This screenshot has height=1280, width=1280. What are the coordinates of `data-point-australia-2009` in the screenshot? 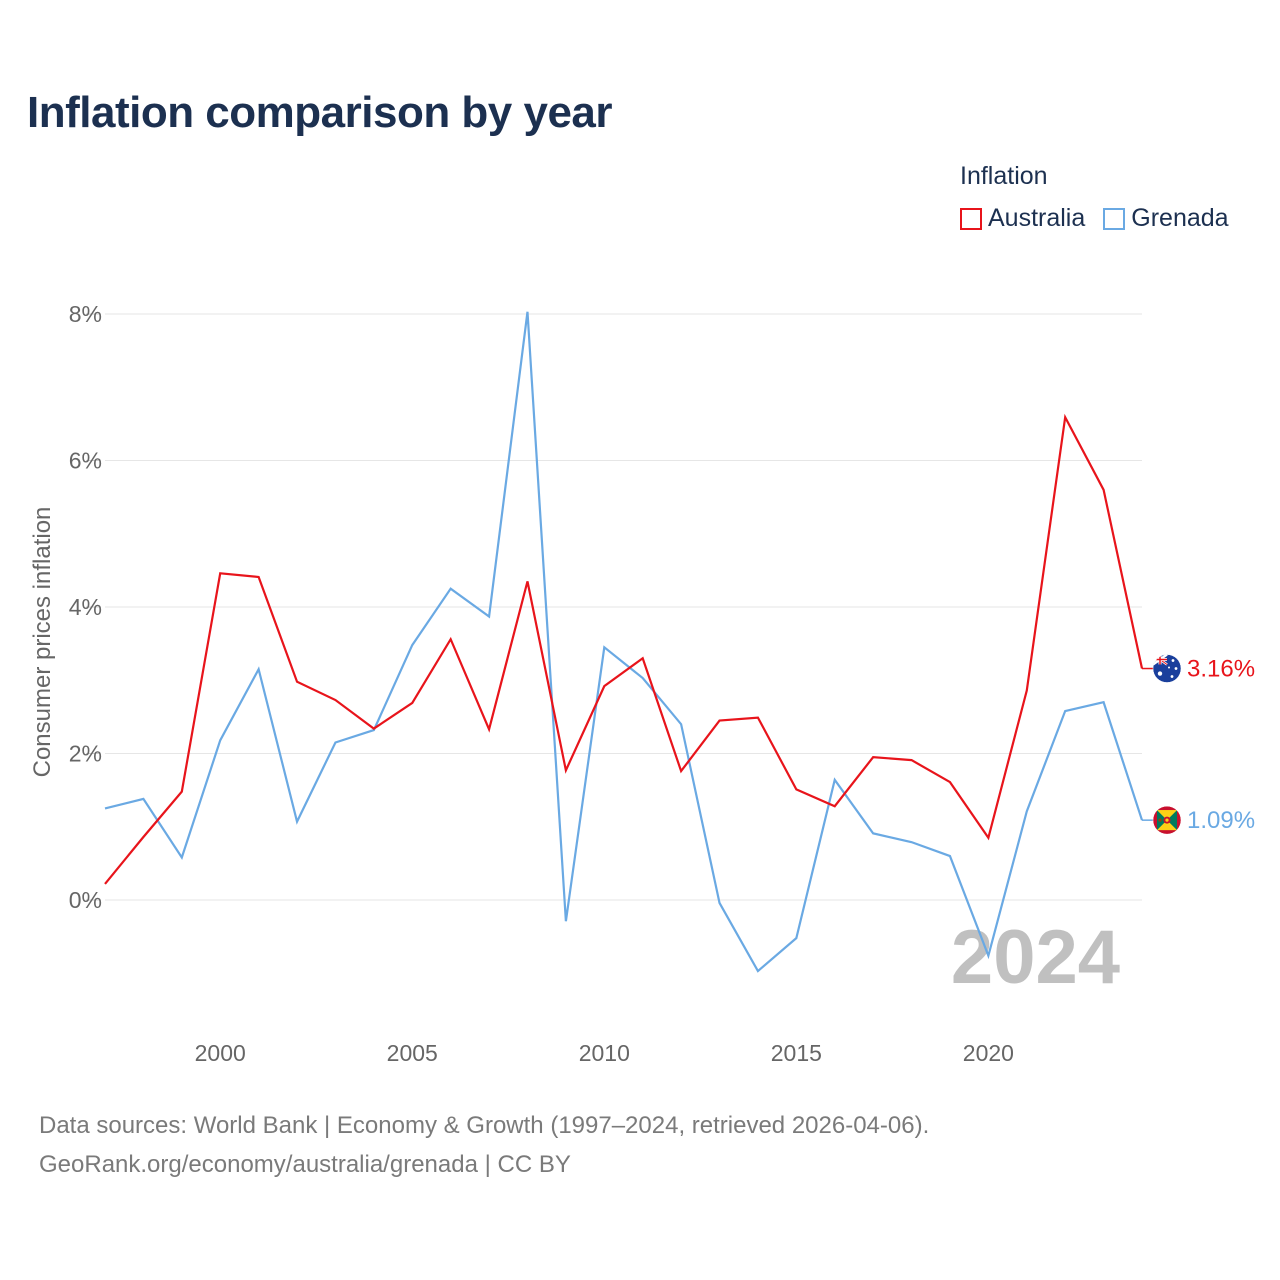 It's located at (566, 770).